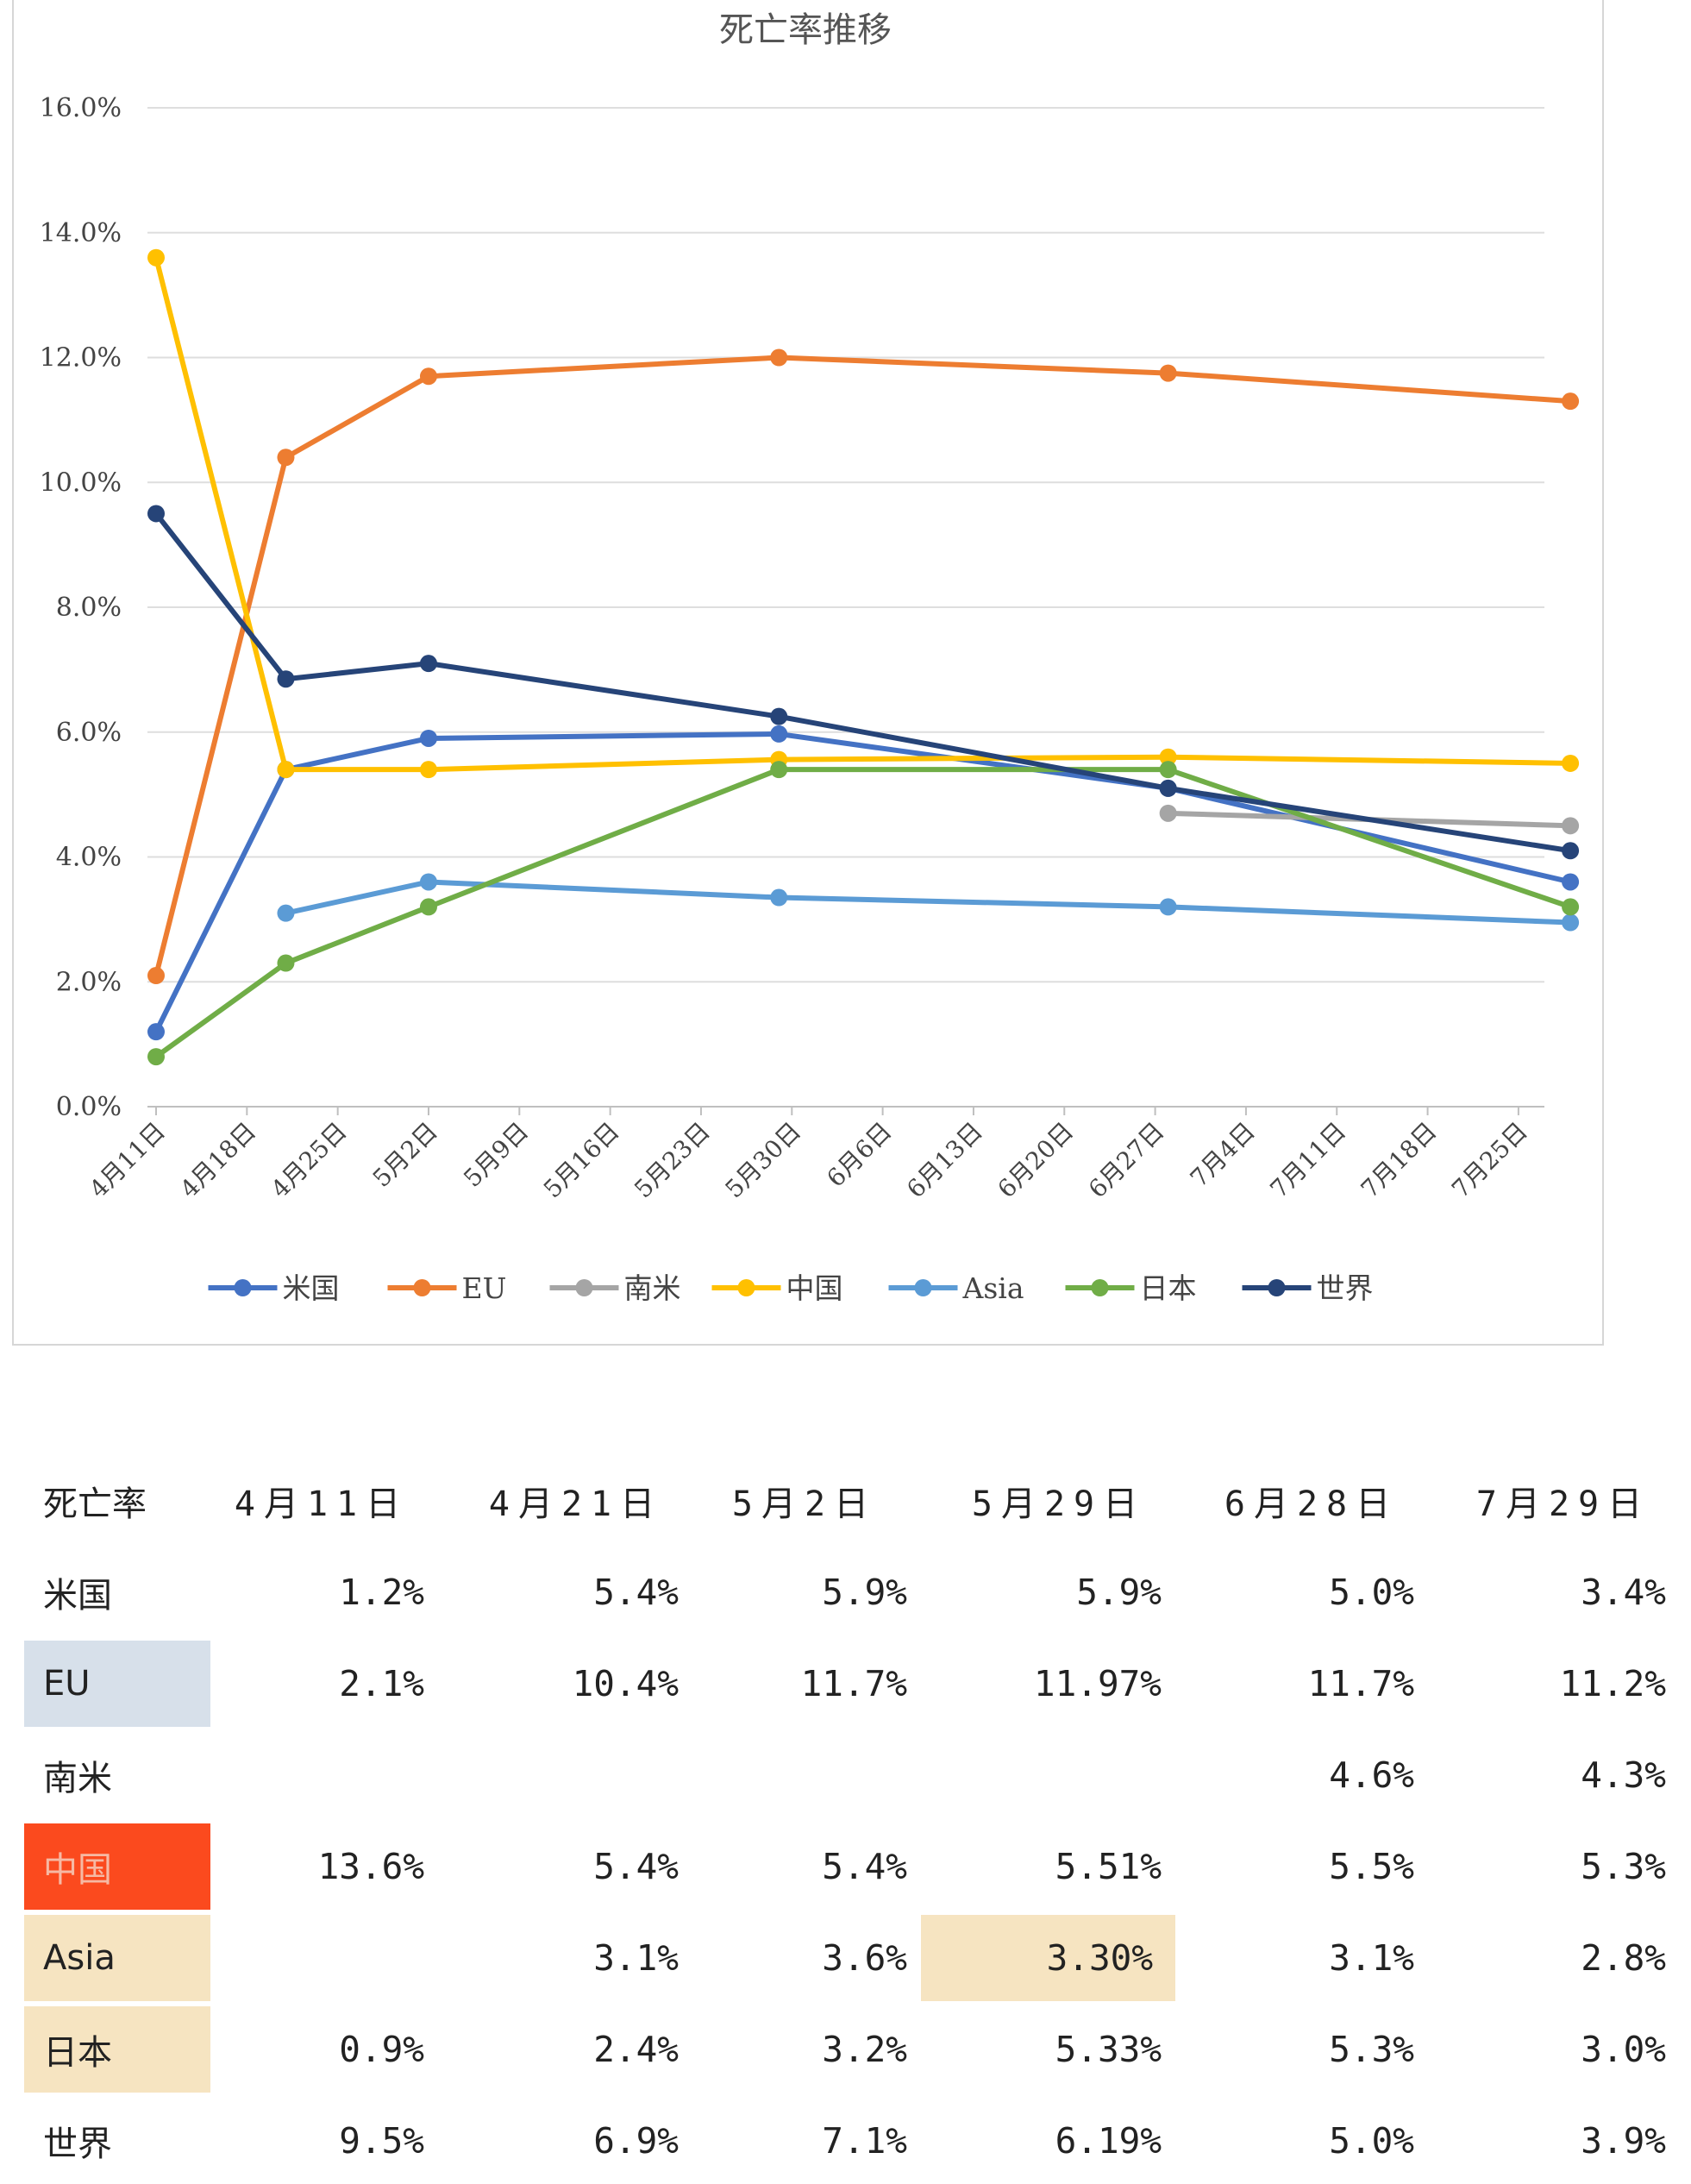 This screenshot has height=2184, width=1691. Describe the element at coordinates (1623, 1593) in the screenshot. I see `table-cell: 3.4%` at that location.